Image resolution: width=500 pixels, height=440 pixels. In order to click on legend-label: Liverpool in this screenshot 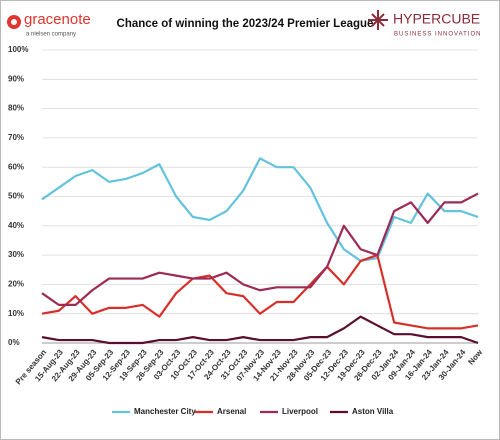, I will do `click(300, 411)`.